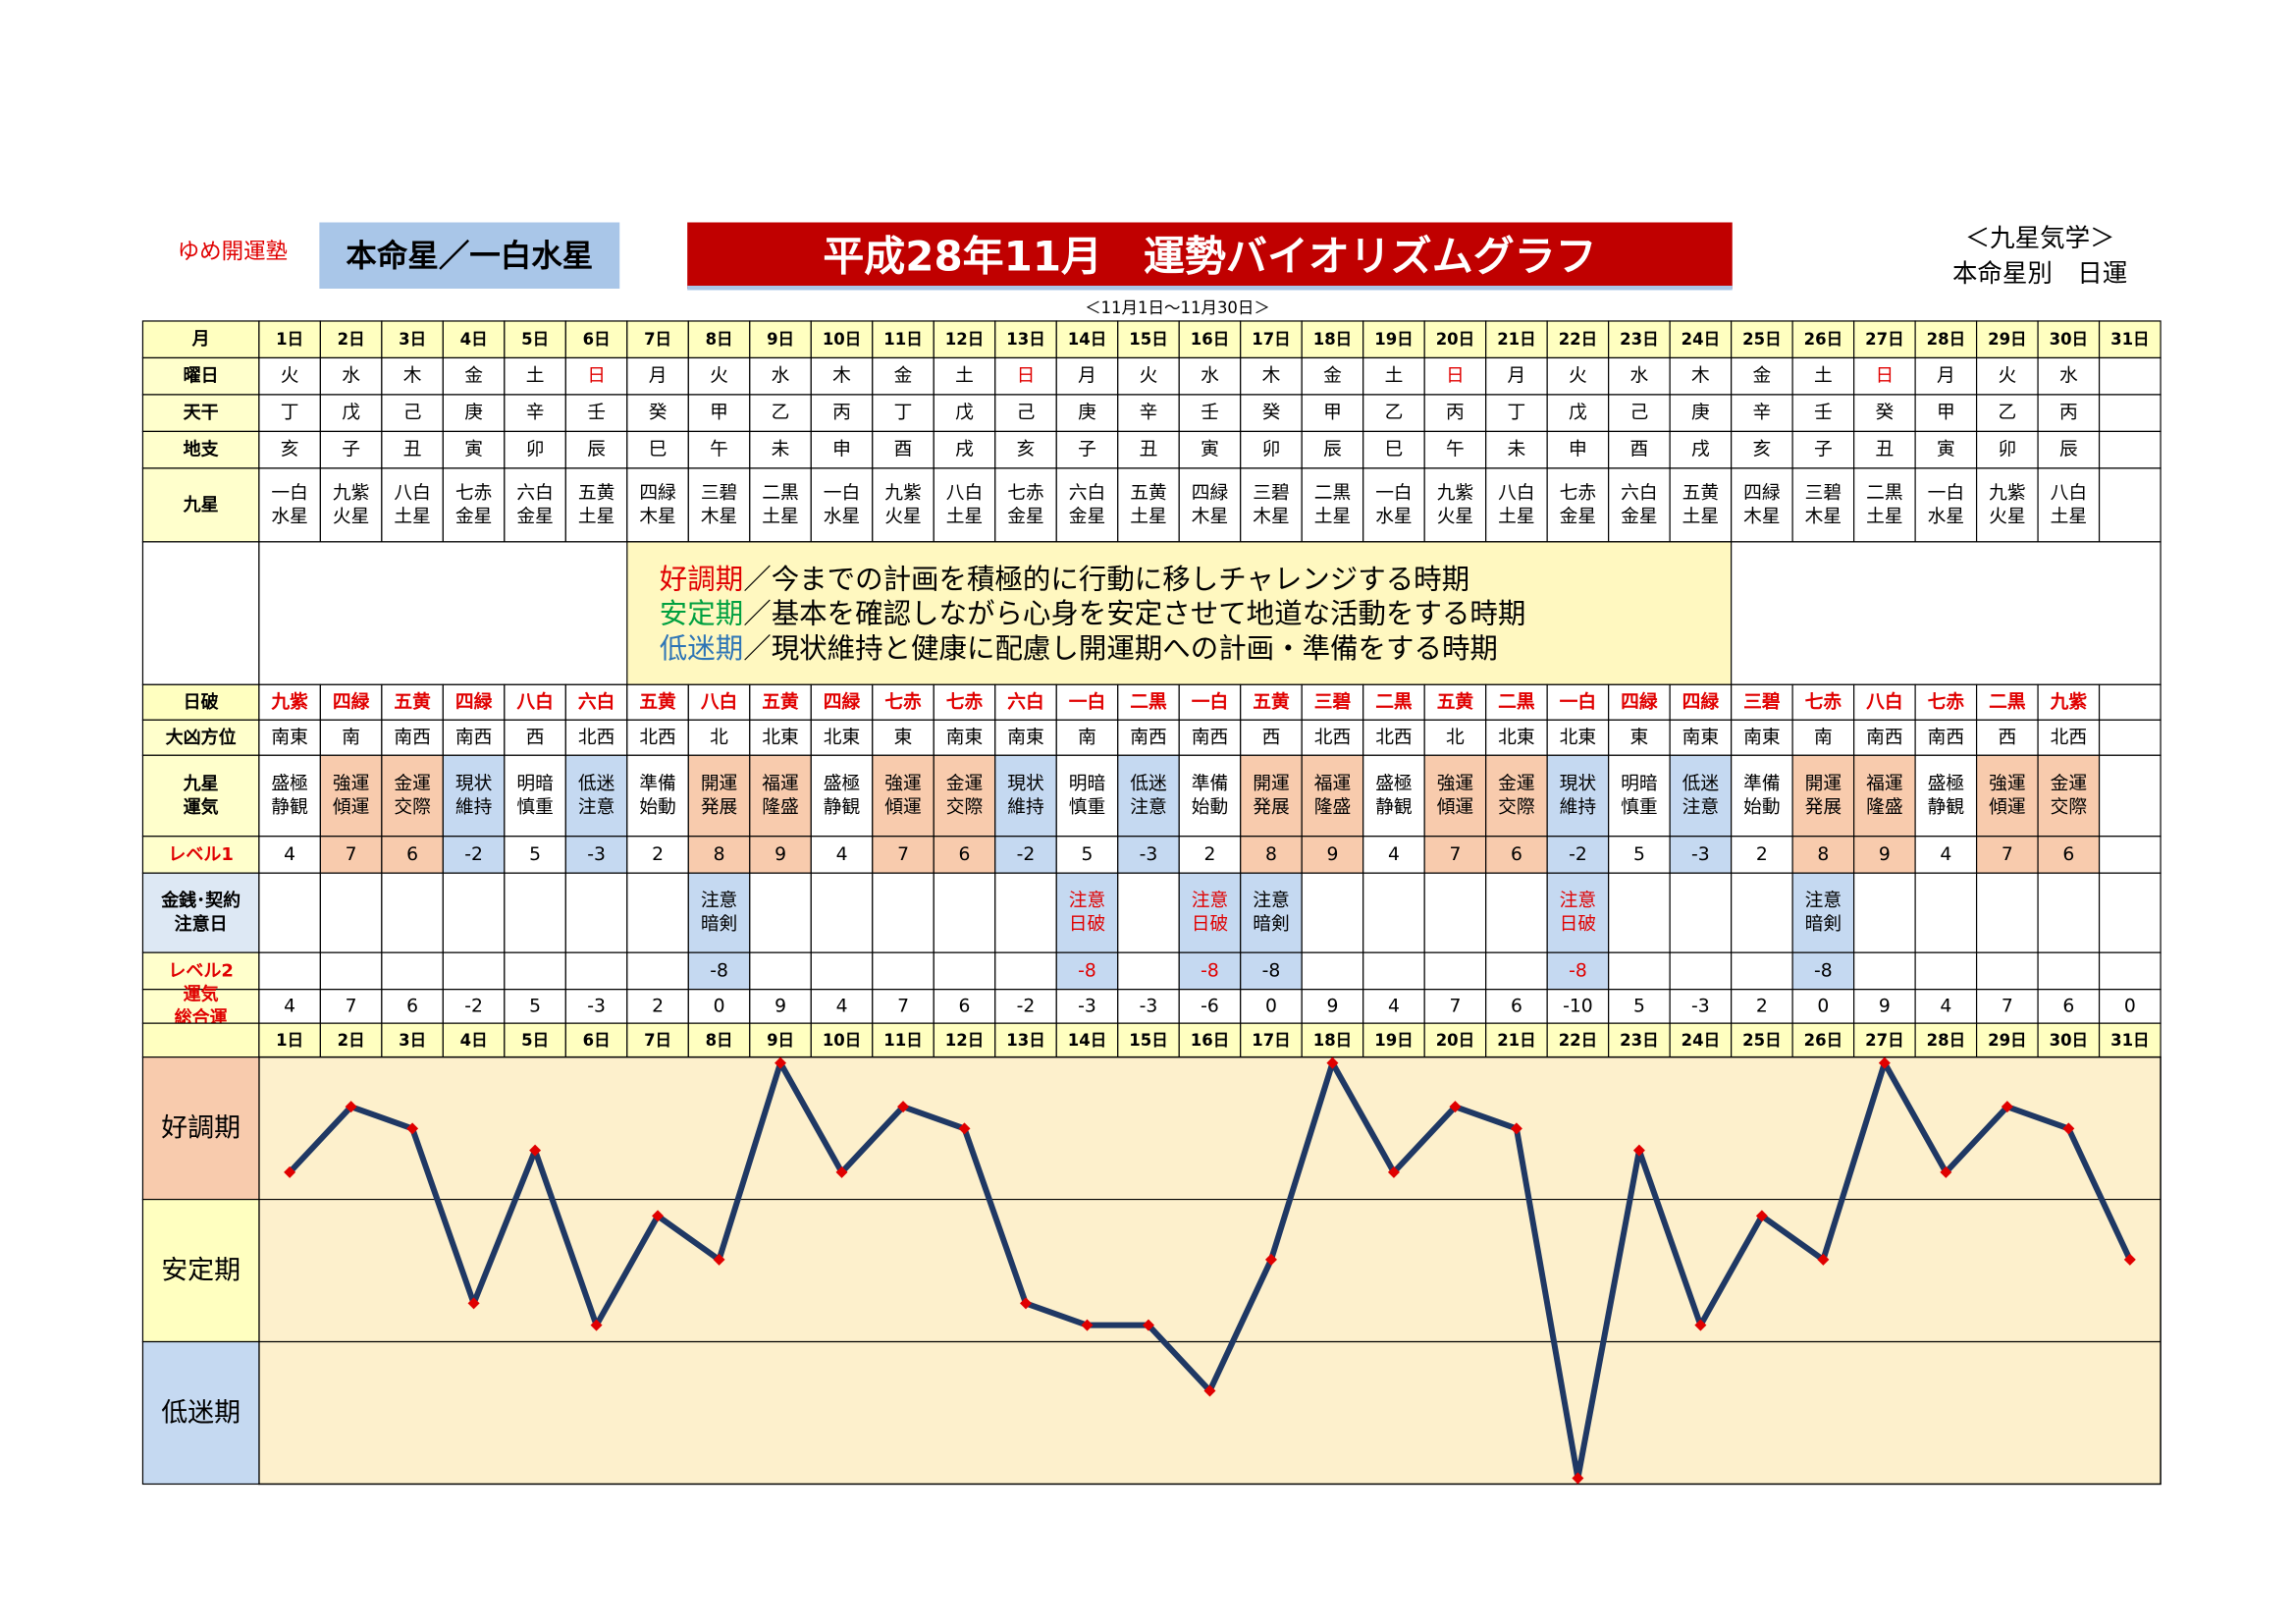 The image size is (2296, 1624). What do you see at coordinates (597, 413) in the screenshot?
I see `stem-cell: 壬` at bounding box center [597, 413].